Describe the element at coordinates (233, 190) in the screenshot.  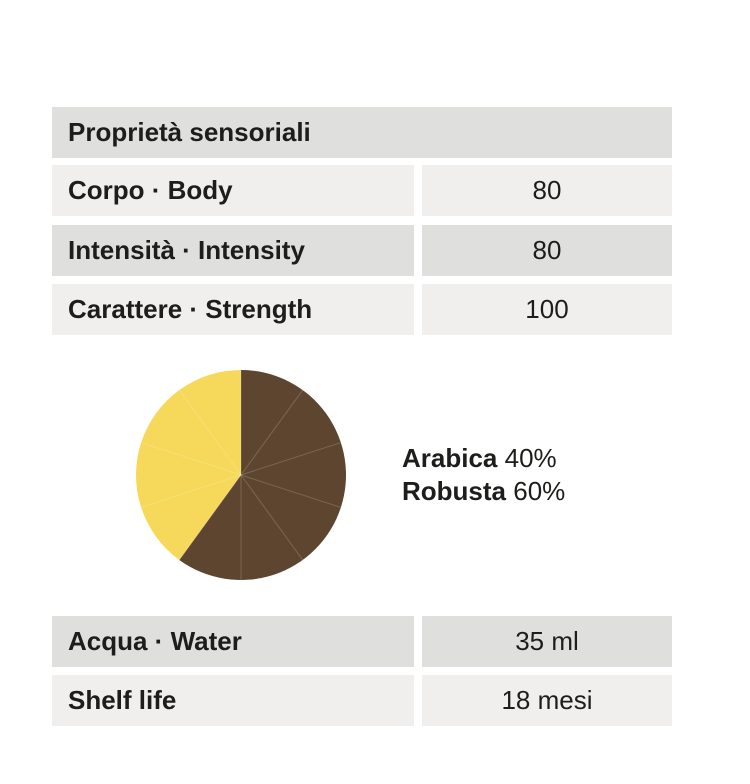
I see `row-label: Corpo · Body` at that location.